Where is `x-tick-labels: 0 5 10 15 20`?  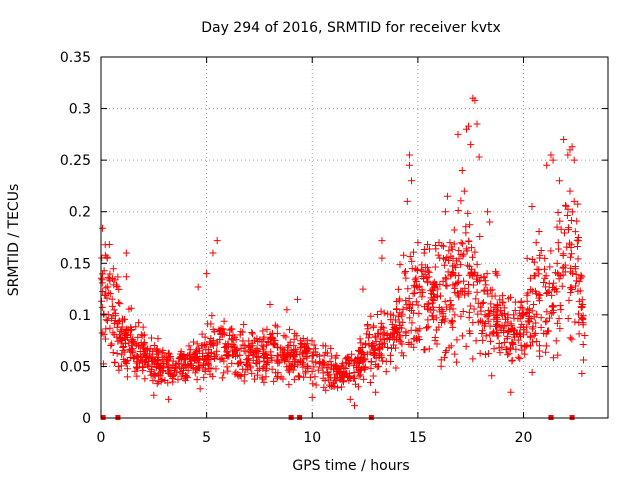
x-tick-labels: 0 5 10 15 20 is located at coordinates (315, 438).